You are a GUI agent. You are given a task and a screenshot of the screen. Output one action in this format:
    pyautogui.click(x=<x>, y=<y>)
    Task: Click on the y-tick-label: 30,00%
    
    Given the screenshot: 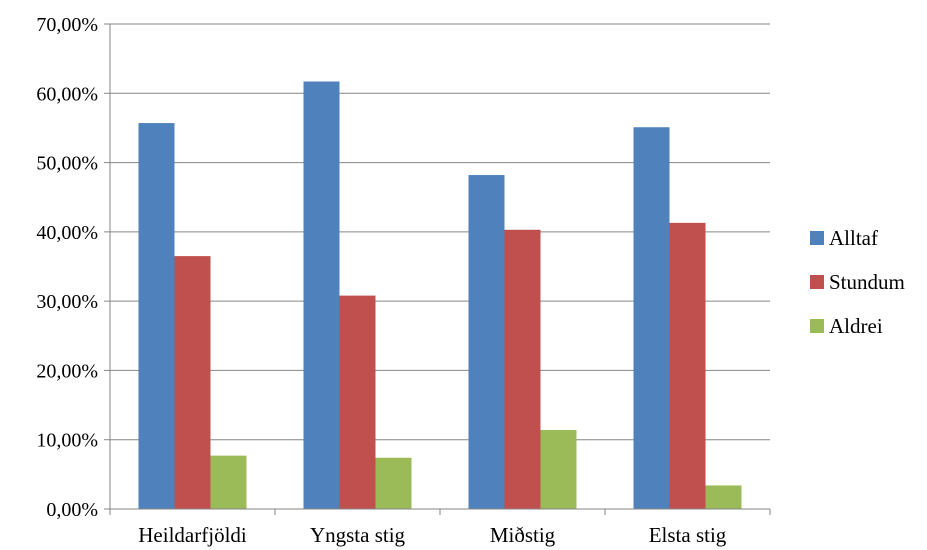 What is the action you would take?
    pyautogui.click(x=67, y=302)
    